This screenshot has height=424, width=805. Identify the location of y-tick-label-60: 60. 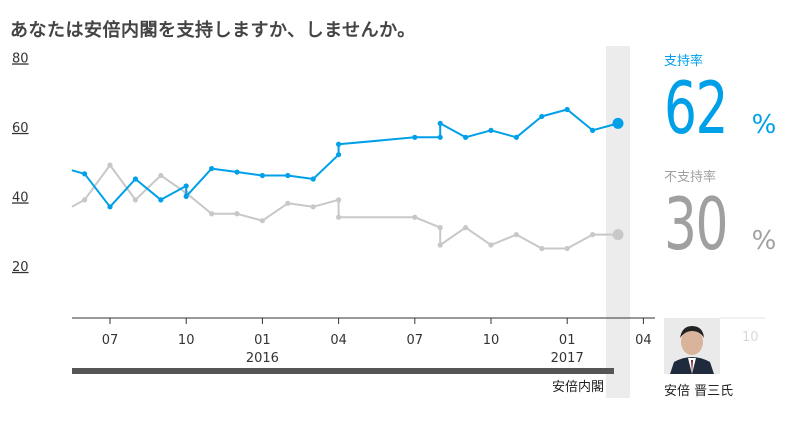
(20, 128).